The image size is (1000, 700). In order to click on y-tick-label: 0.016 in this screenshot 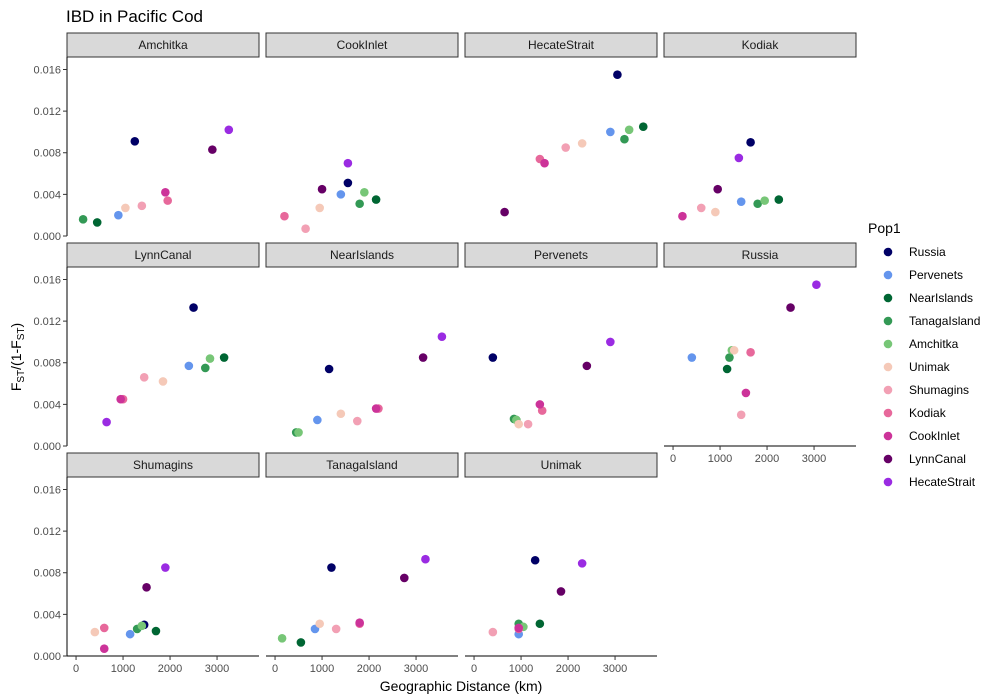, I will do `click(47, 490)`.